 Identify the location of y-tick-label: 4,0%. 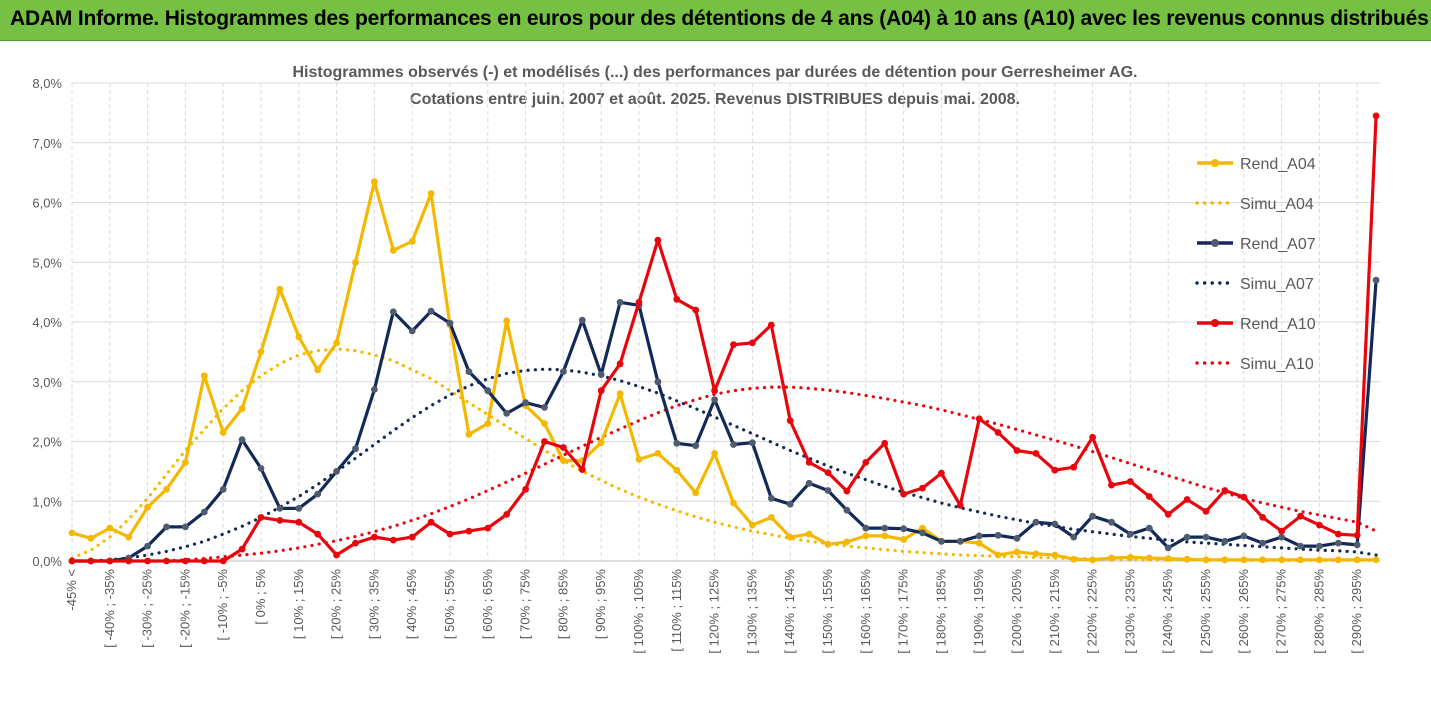
(47, 322).